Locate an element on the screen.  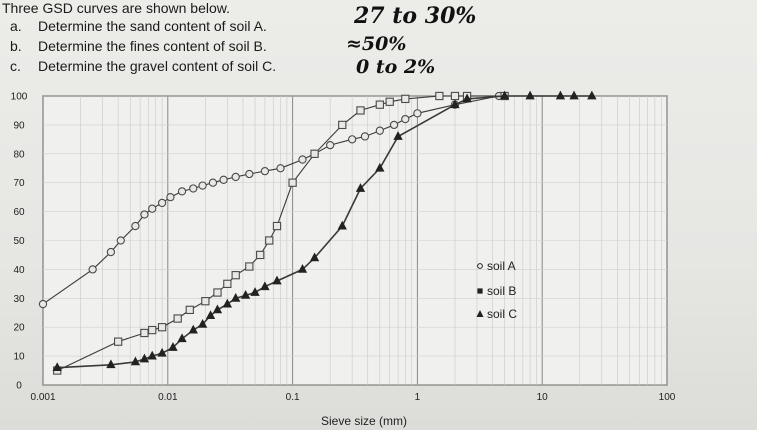
legend-triangle-icon is located at coordinates (480, 313).